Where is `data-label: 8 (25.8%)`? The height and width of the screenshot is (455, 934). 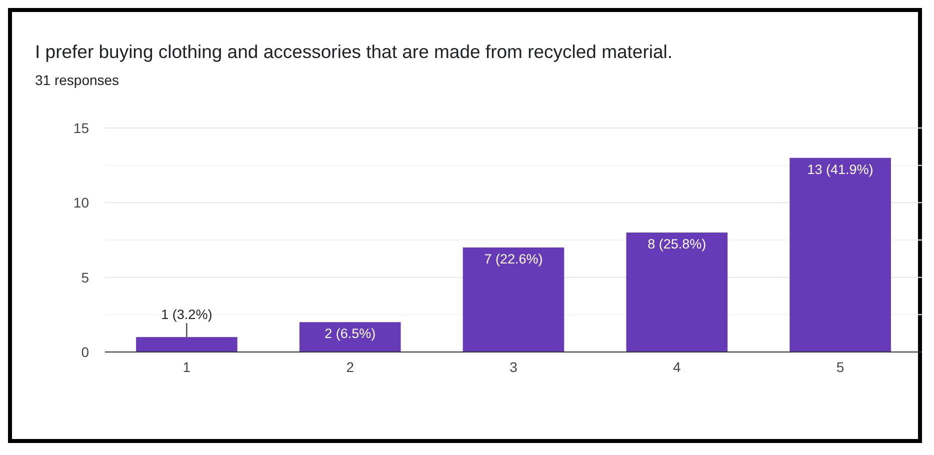
data-label: 8 (25.8%) is located at coordinates (677, 244).